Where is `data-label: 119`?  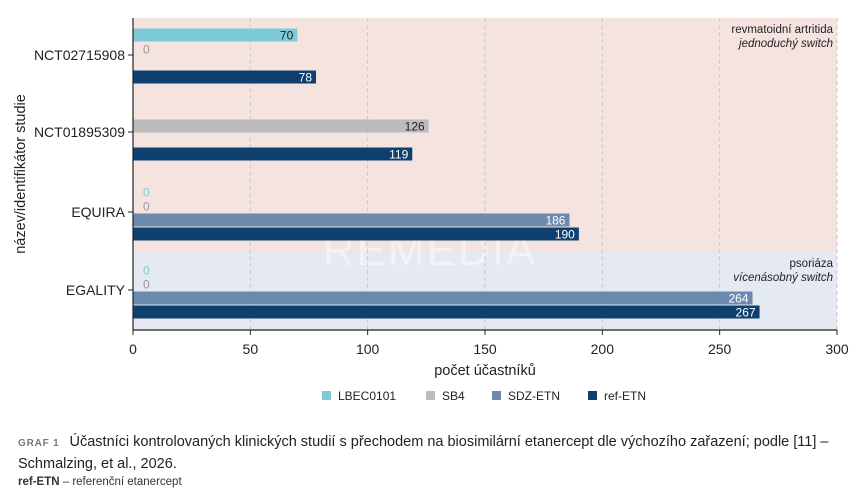 data-label: 119 is located at coordinates (398, 155).